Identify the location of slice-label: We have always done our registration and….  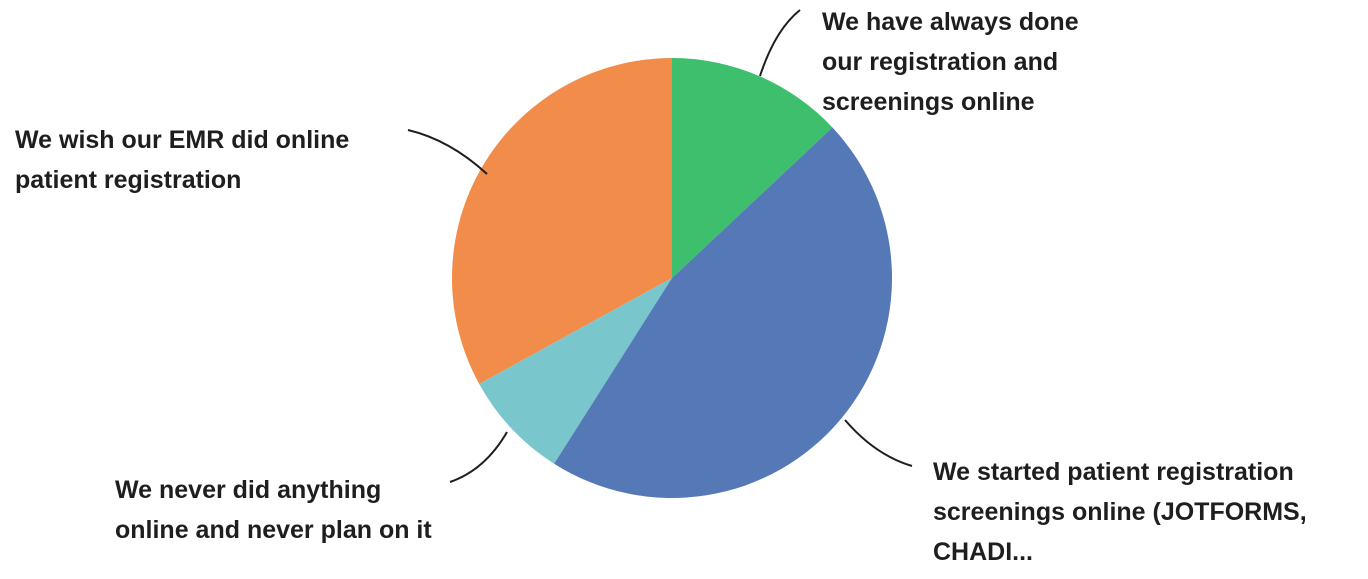
(950, 62).